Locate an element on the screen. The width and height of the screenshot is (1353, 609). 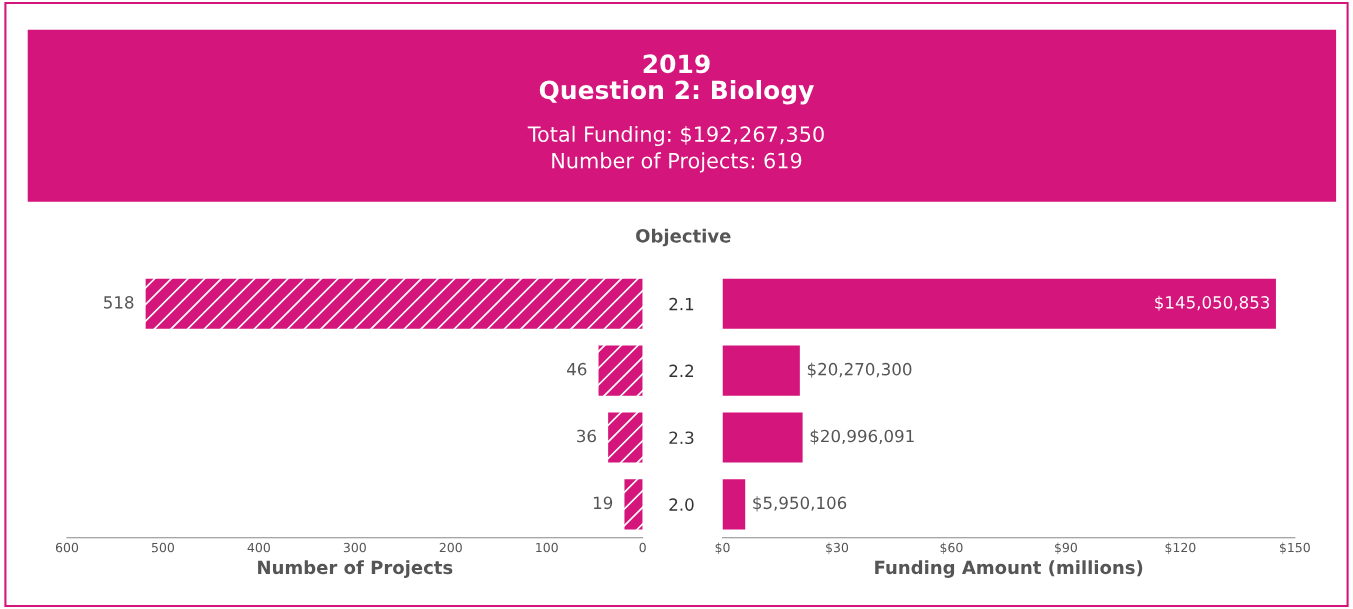
y-tick-label: 2.1 is located at coordinates (681, 304).